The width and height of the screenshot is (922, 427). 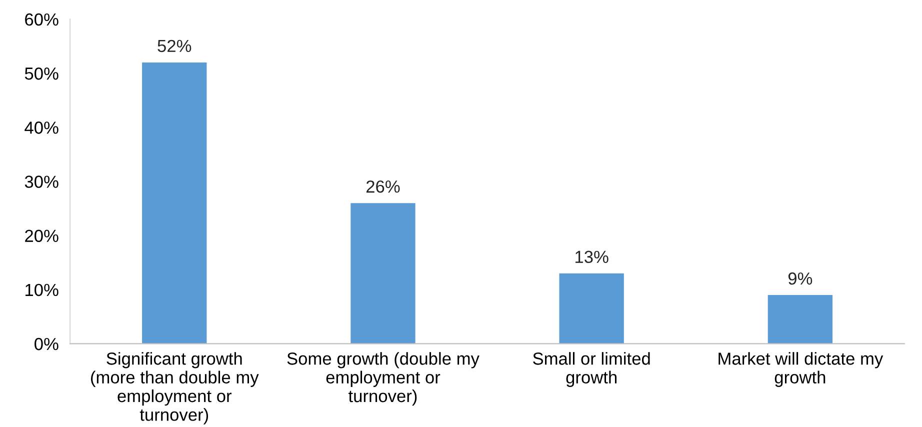 What do you see at coordinates (41, 182) in the screenshot?
I see `y-tick-label: 30%` at bounding box center [41, 182].